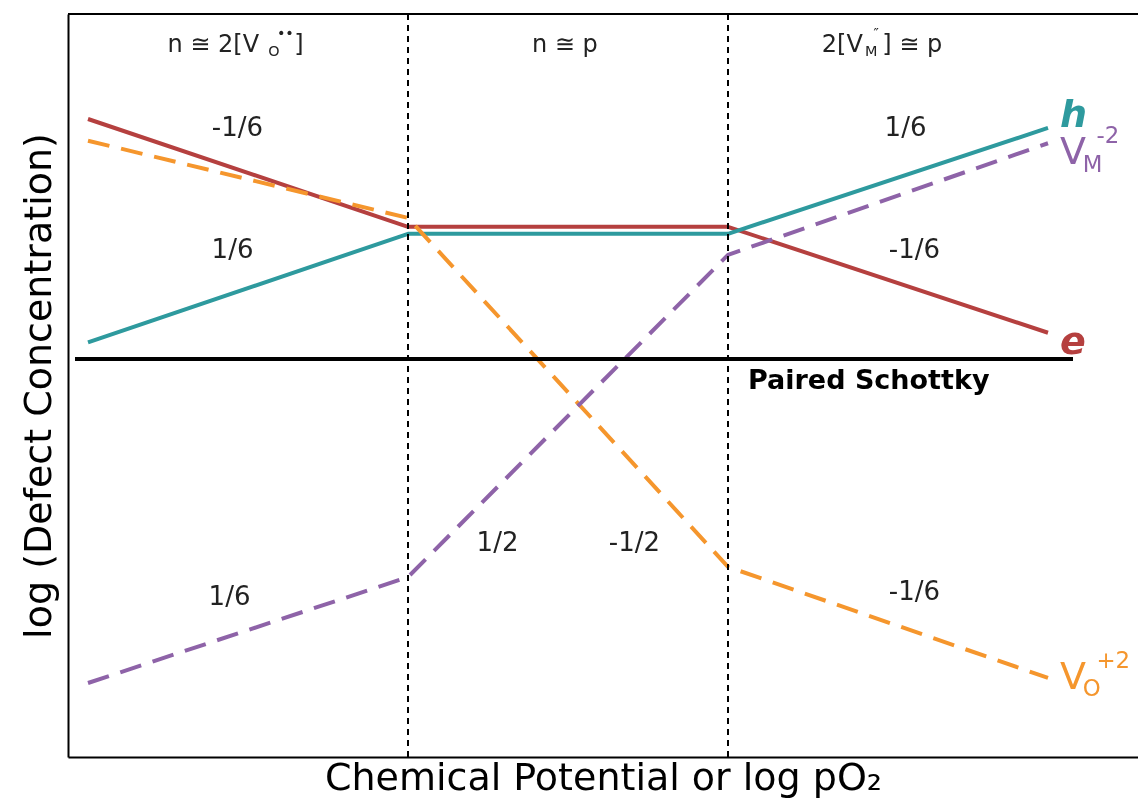 This screenshot has height=812, width=1138. What do you see at coordinates (565, 44) in the screenshot?
I see `text: n ≅ p` at bounding box center [565, 44].